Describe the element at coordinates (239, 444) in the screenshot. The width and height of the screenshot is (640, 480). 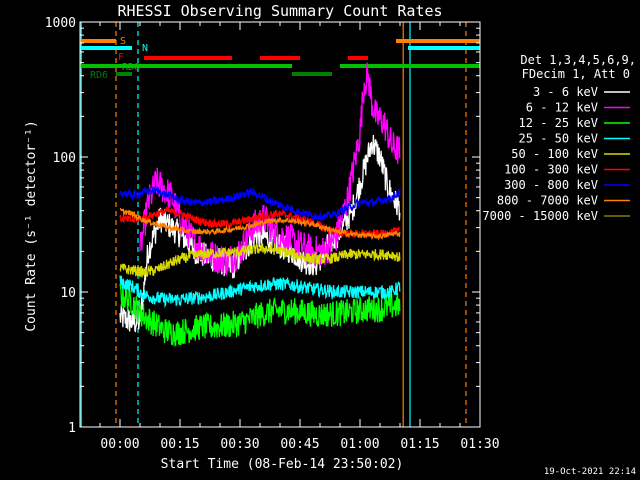
I see `x-tick-label: 00:30` at that location.